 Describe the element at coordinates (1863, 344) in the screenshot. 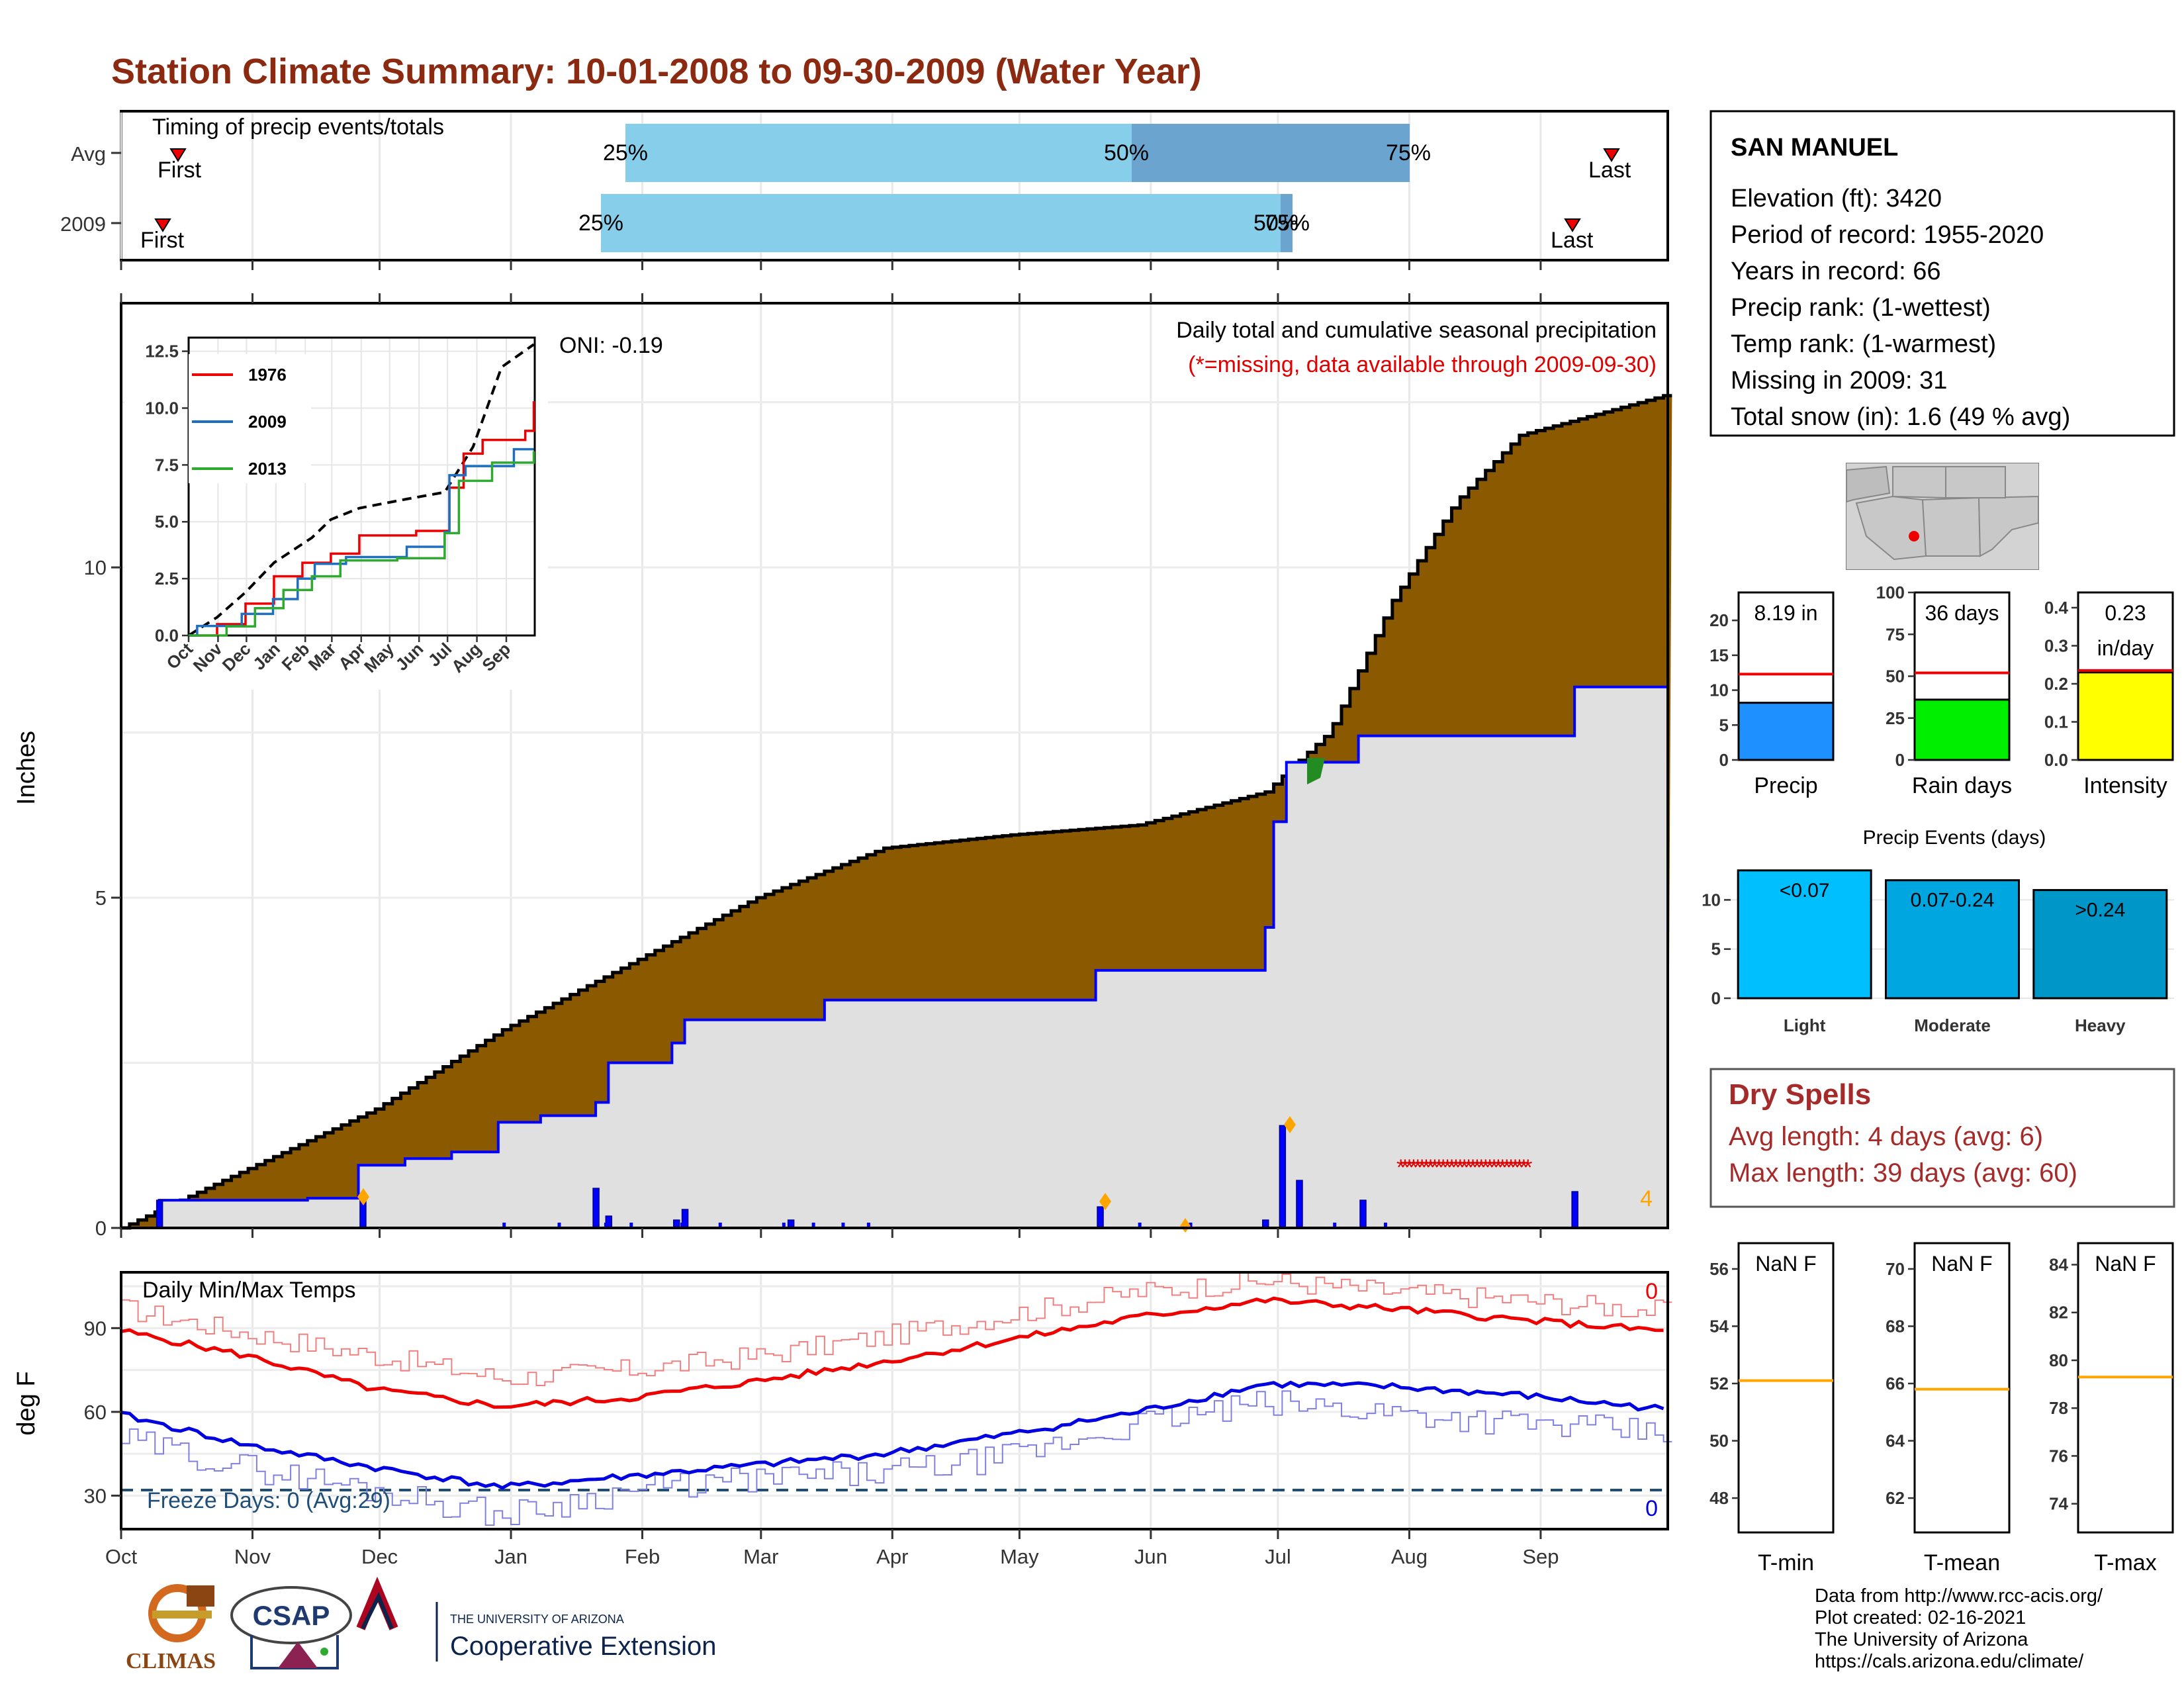

I see `station-detail-line: Temp rank: (1-warmest)` at that location.